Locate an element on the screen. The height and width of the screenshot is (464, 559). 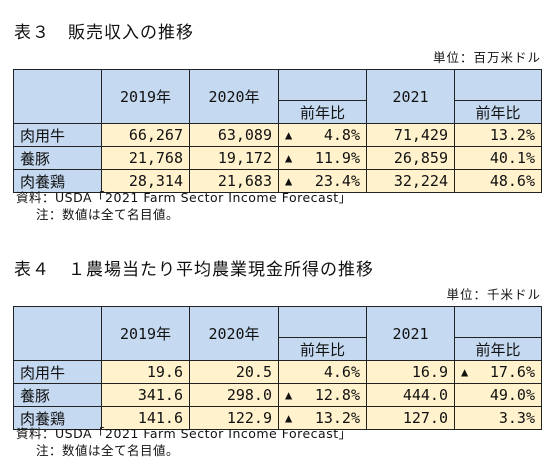
table-row: 肉用牛 66,267 63,089 ▲ 4.8% 71,429 13.2% is located at coordinates (277, 135).